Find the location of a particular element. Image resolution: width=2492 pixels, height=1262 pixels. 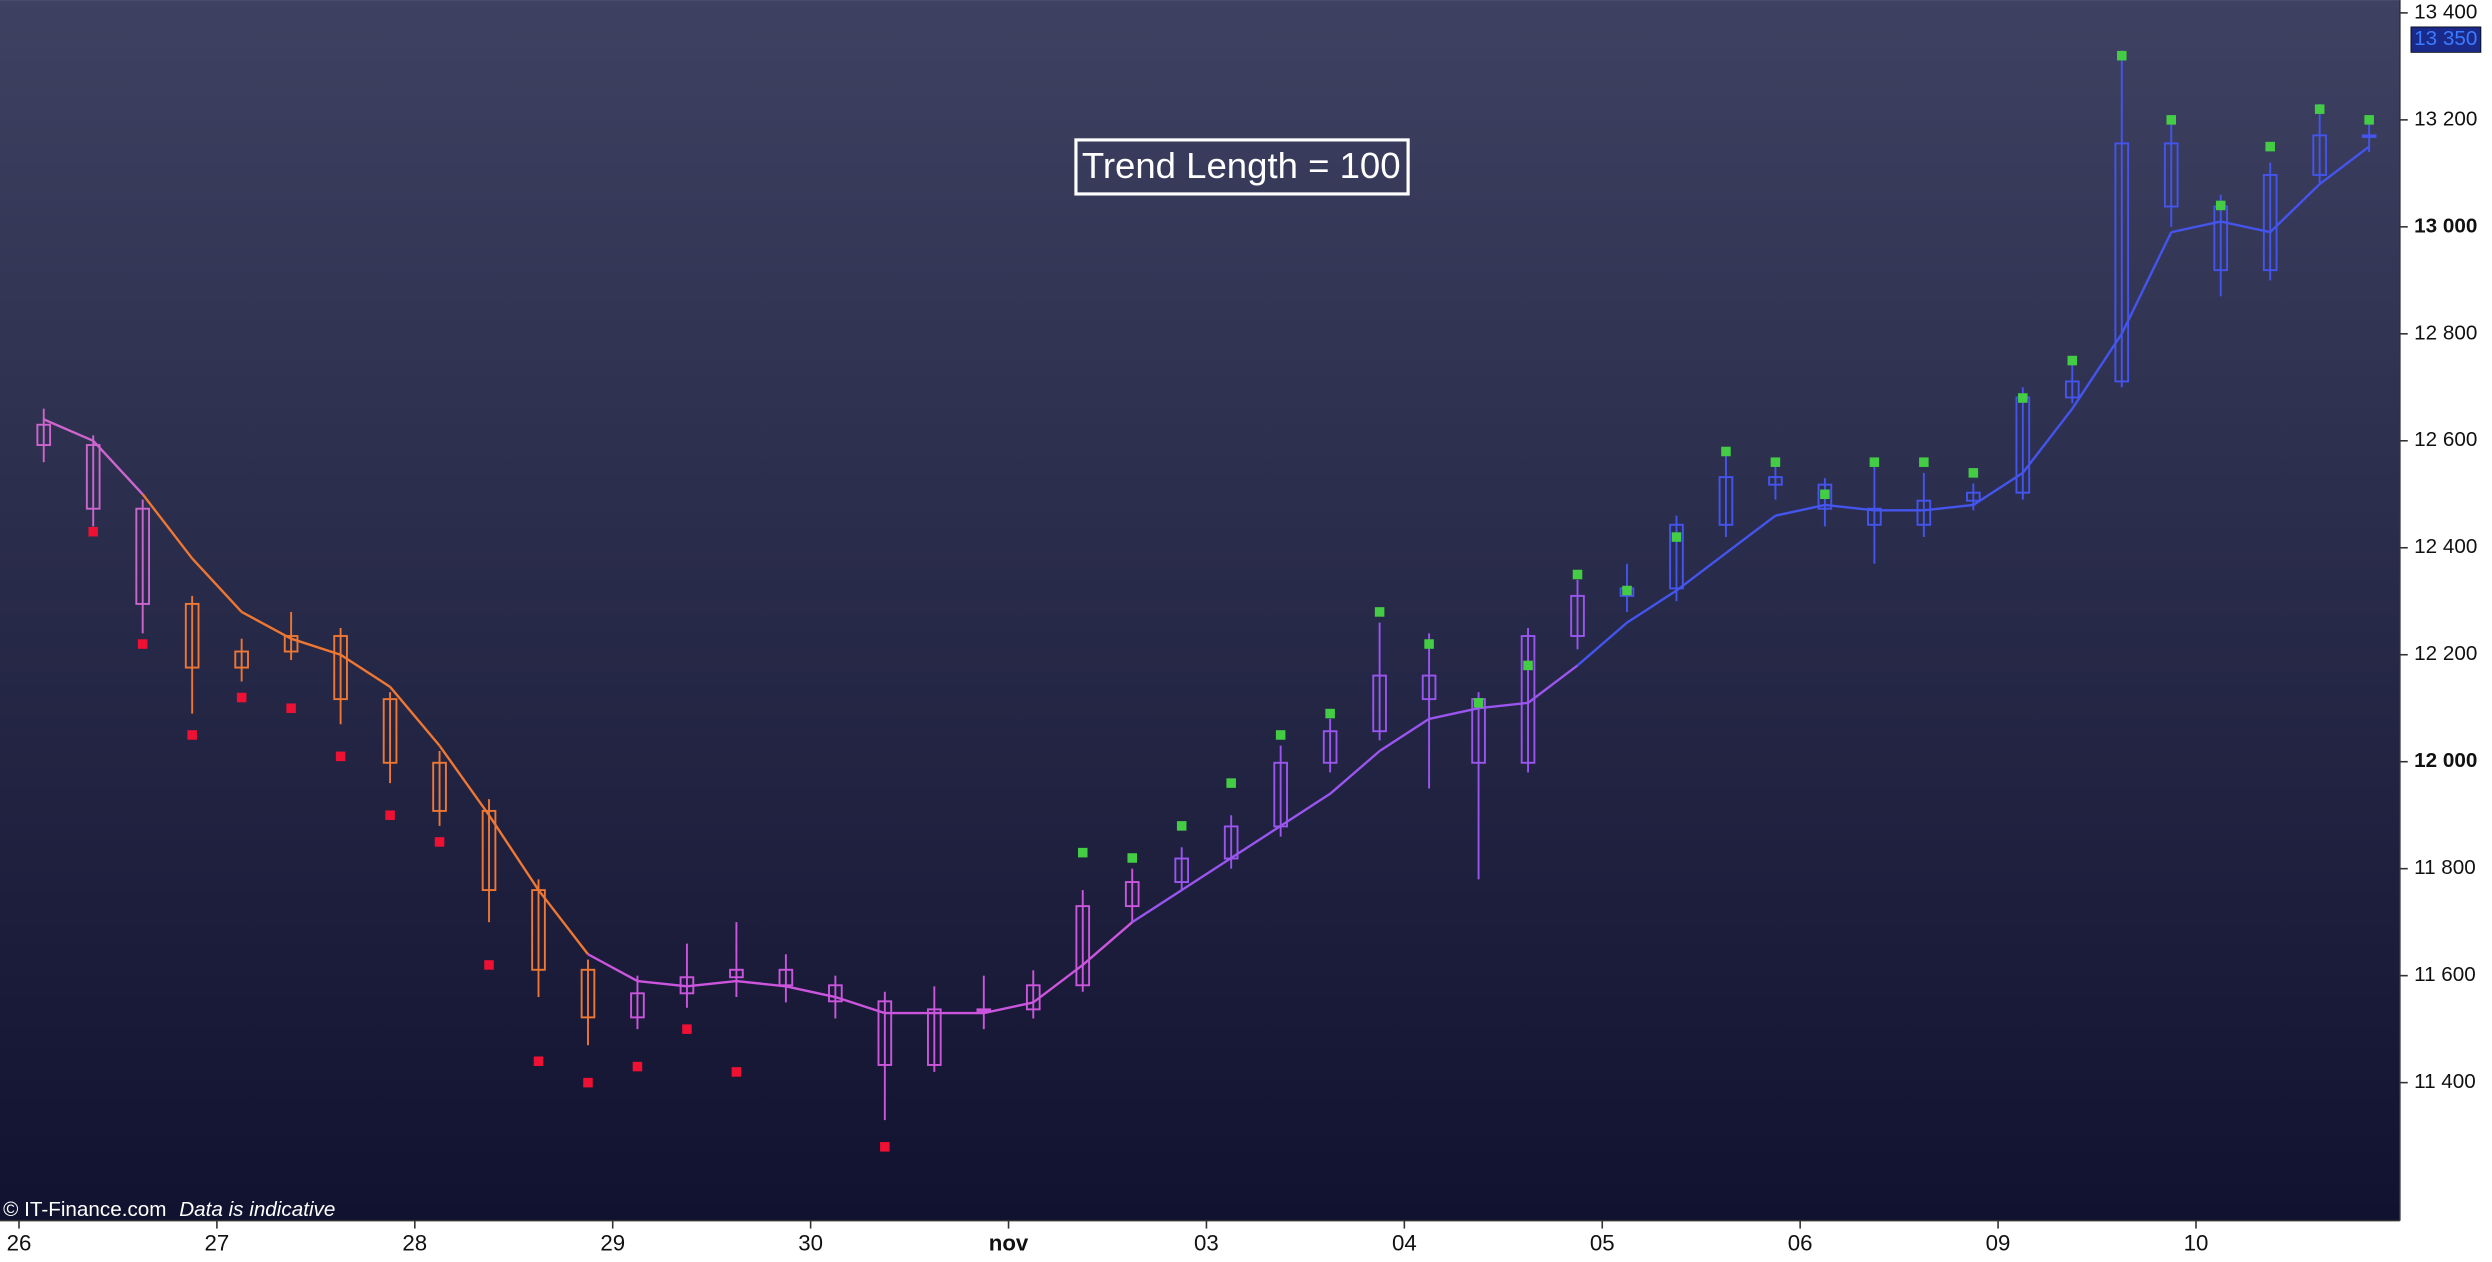

x-tick-label: 03 is located at coordinates (1206, 1242).